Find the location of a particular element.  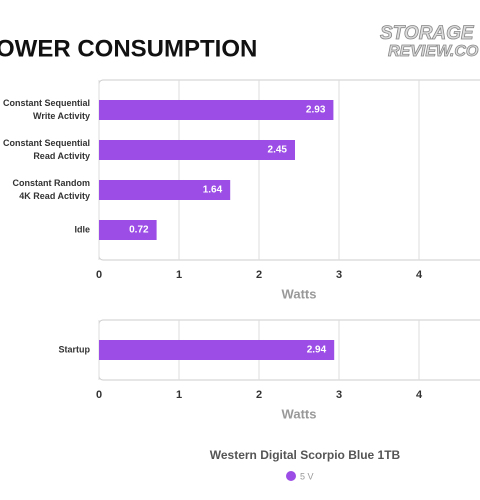

legend-marker is located at coordinates (291, 476).